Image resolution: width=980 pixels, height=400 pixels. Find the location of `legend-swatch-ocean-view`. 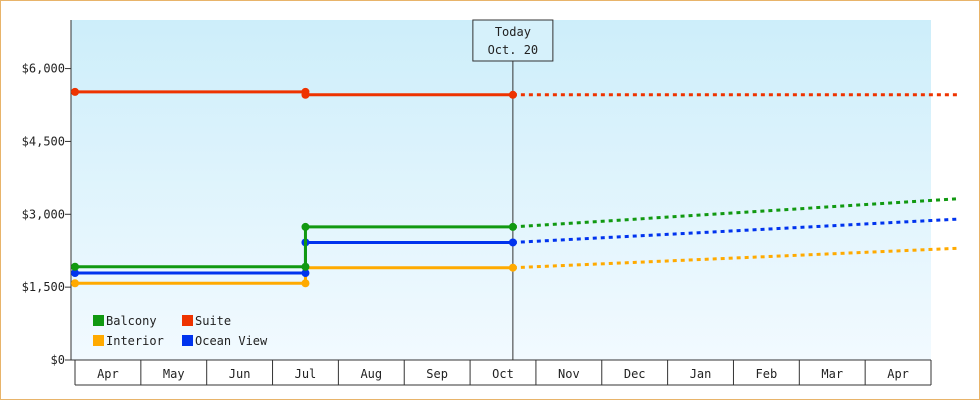

legend-swatch-ocean-view is located at coordinates (187, 340).